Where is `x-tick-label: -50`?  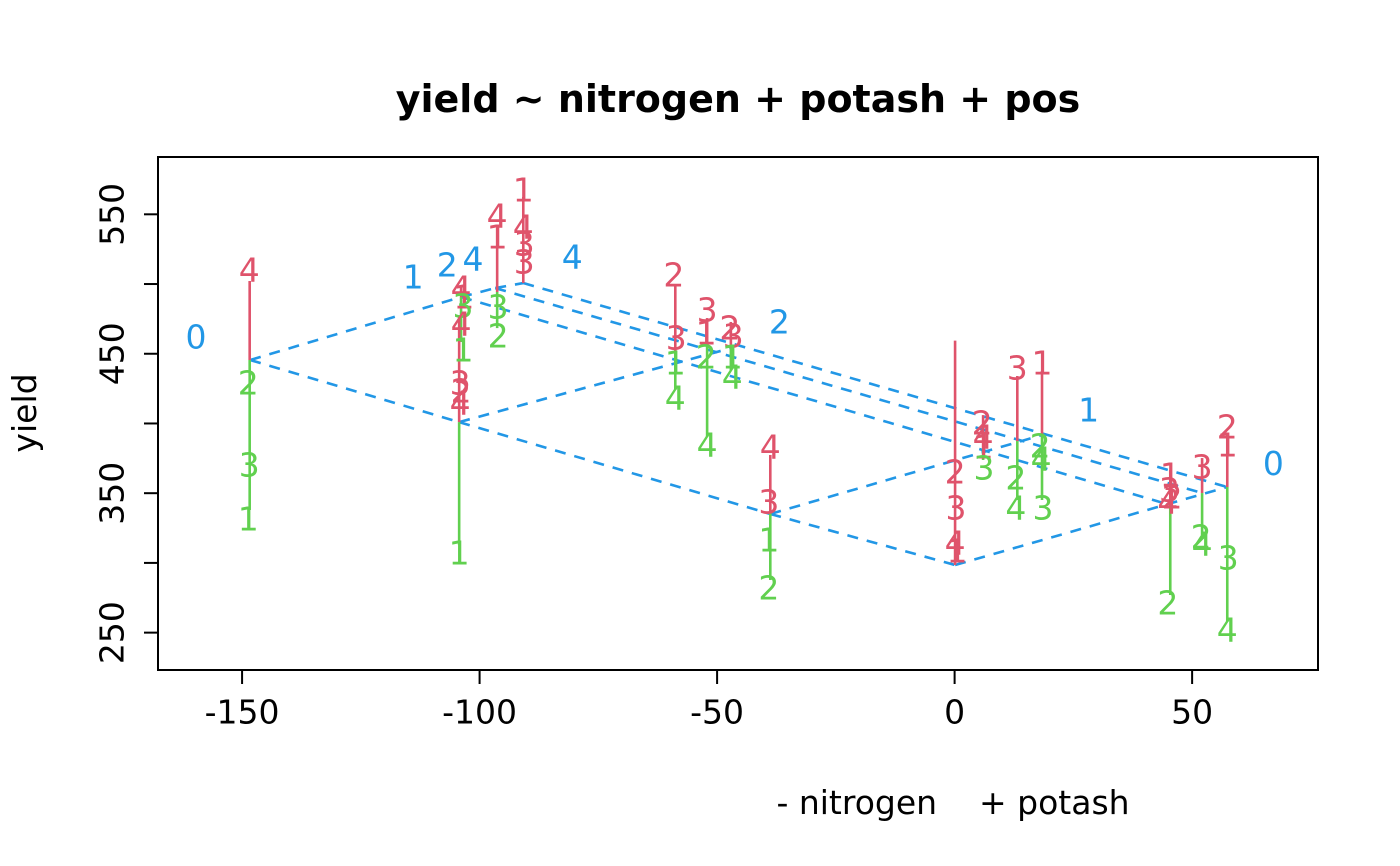
x-tick-label: -50 is located at coordinates (717, 712).